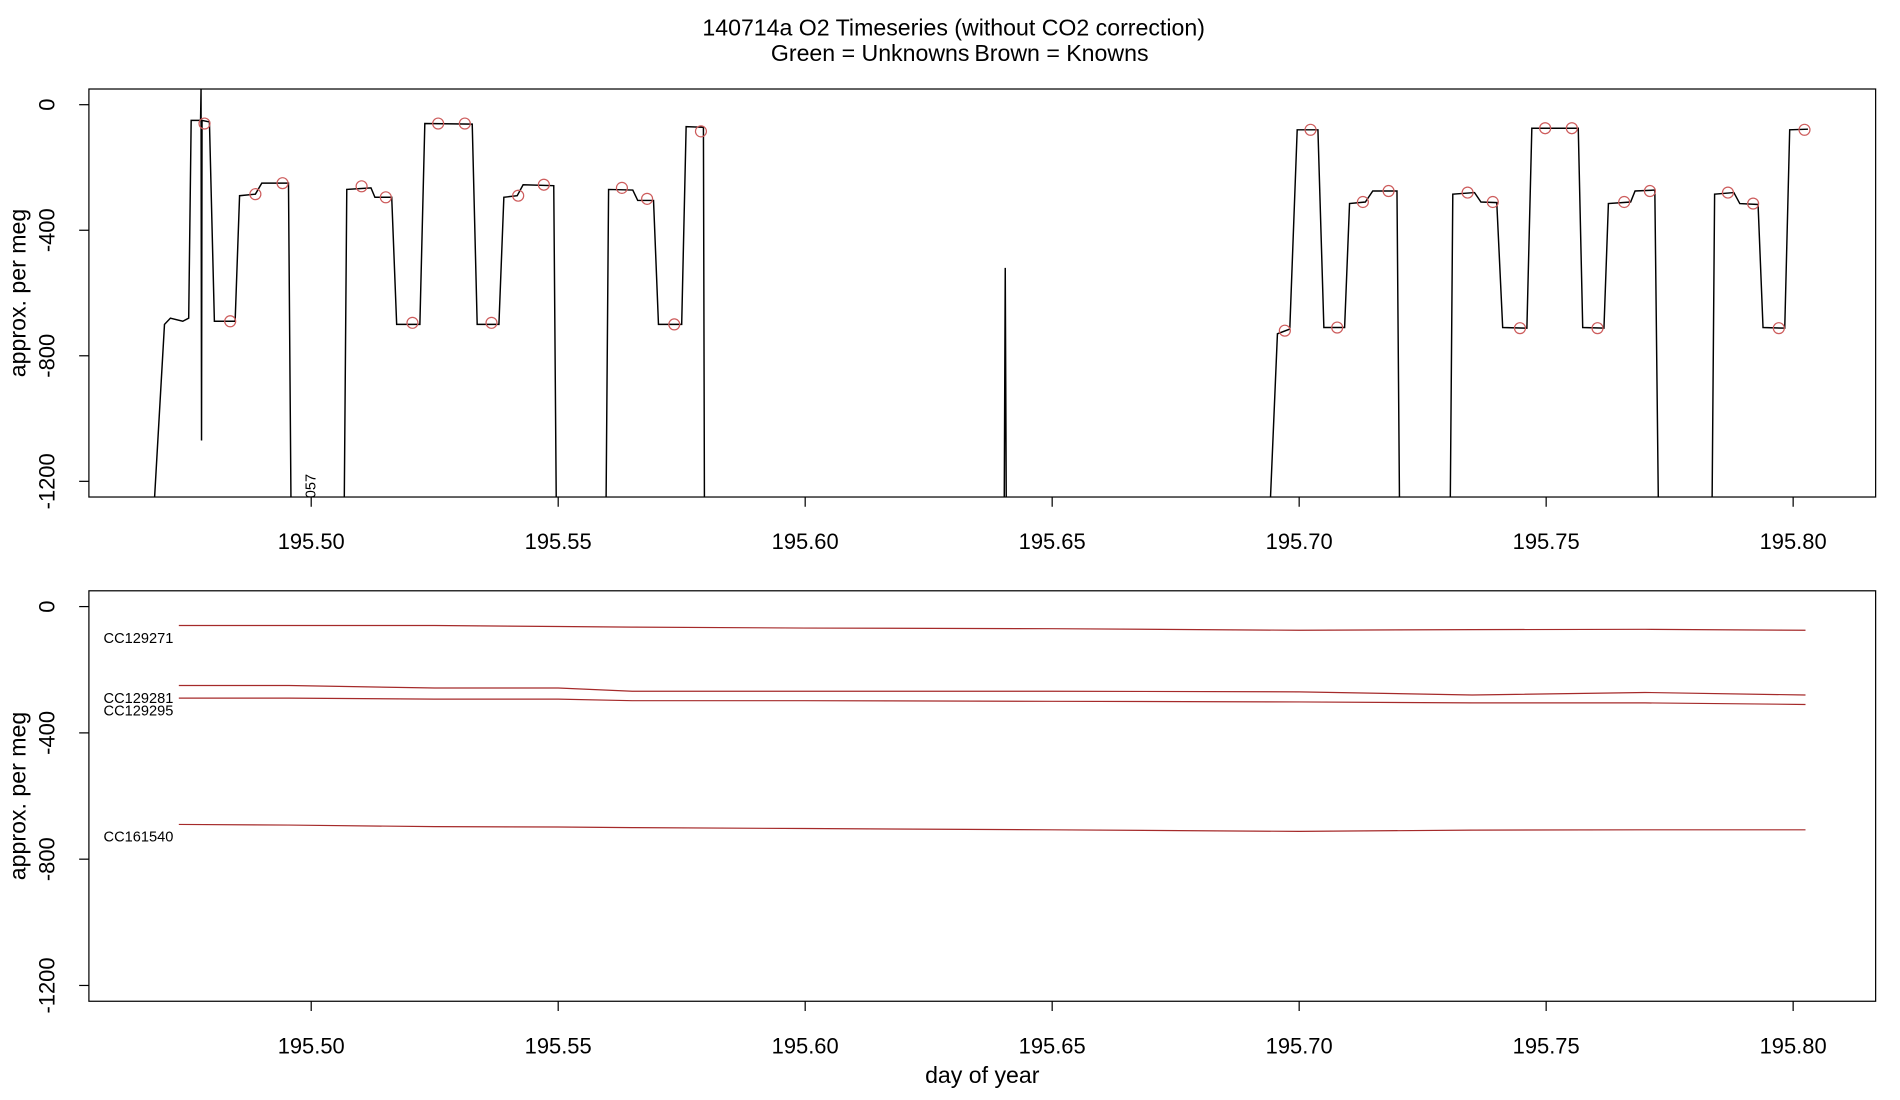 This screenshot has width=1900, height=1100. Describe the element at coordinates (982, 1075) in the screenshot. I see `x-axis-label: day of year` at that location.